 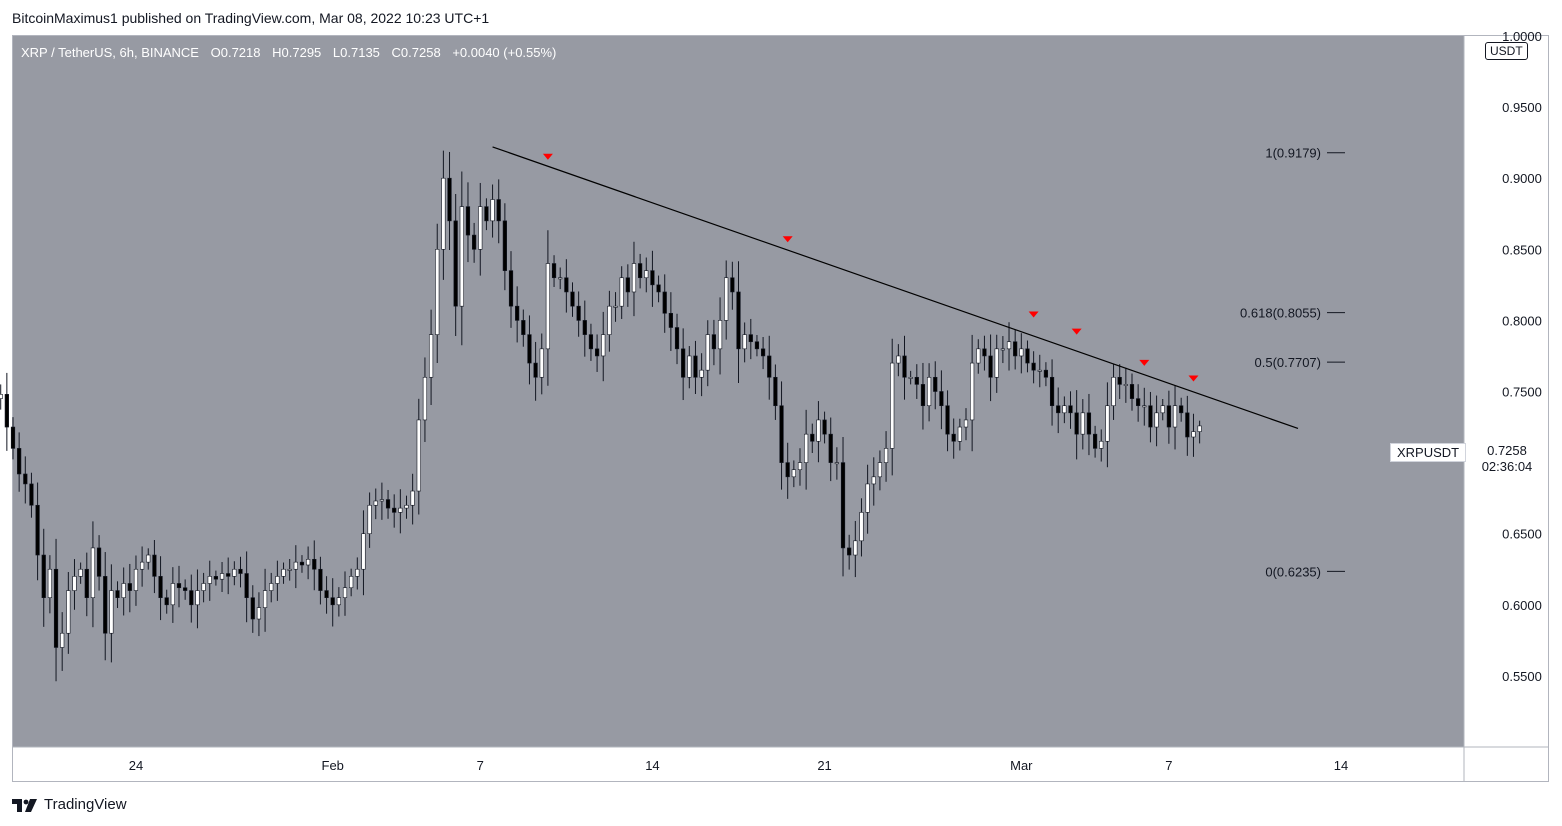 What do you see at coordinates (1506, 51) in the screenshot?
I see `currency-unit-button: USDT` at bounding box center [1506, 51].